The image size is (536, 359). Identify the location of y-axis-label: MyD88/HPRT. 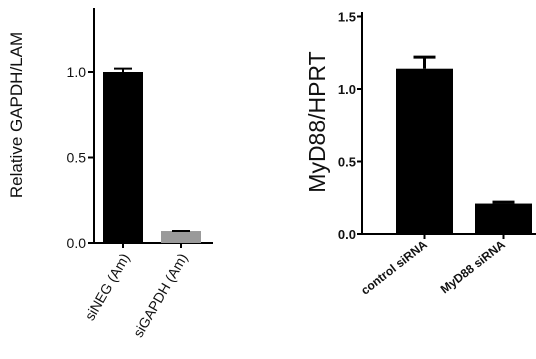
(317, 121).